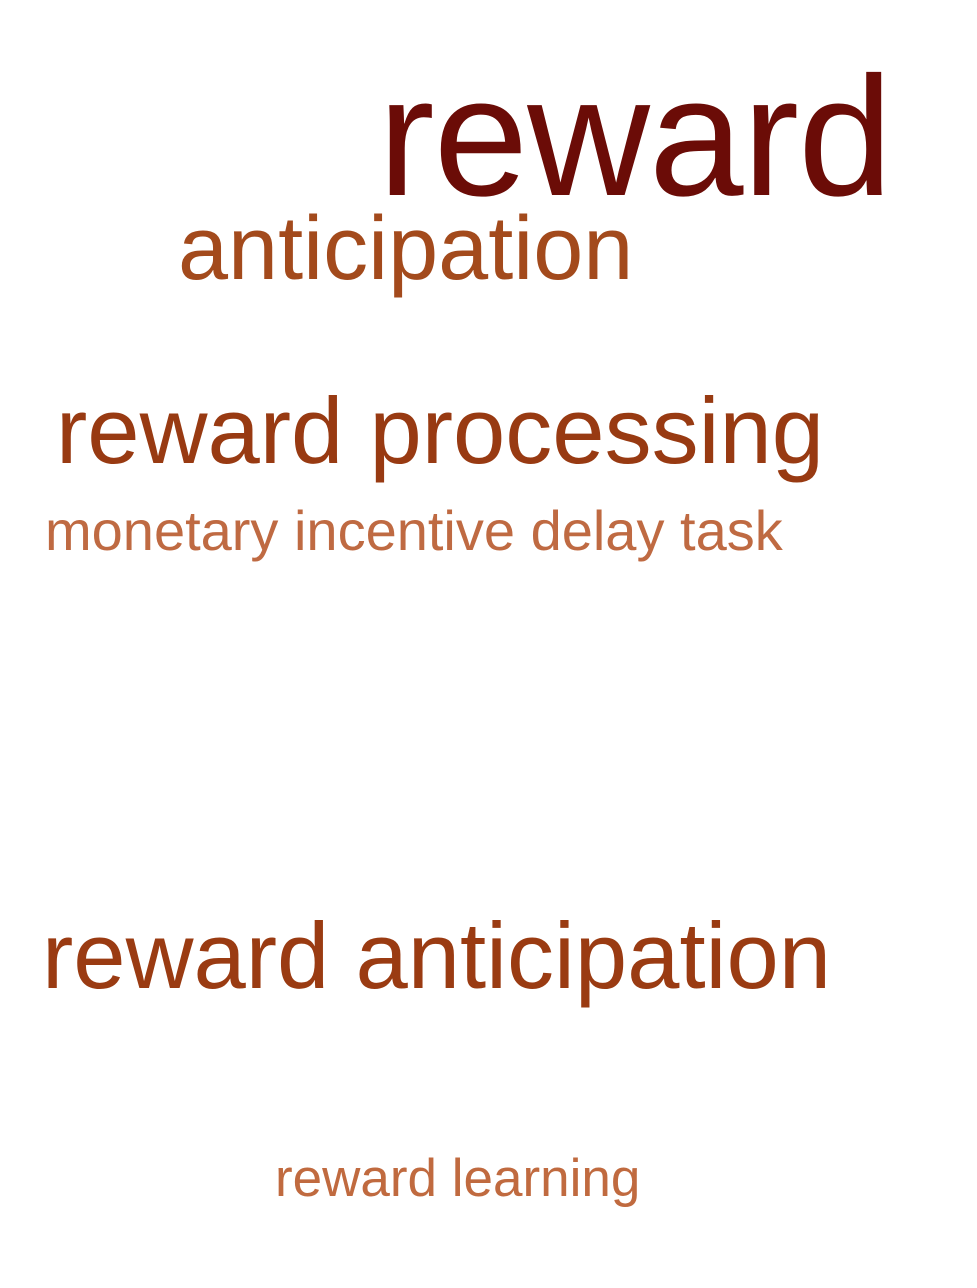  Describe the element at coordinates (406, 249) in the screenshot. I see `word-anticipation: anticipation` at that location.